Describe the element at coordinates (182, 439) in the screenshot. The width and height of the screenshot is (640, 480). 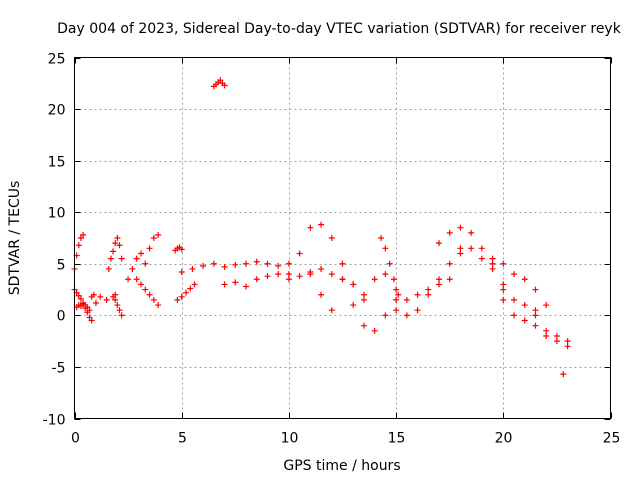
I see `x-tick-label: 5` at that location.